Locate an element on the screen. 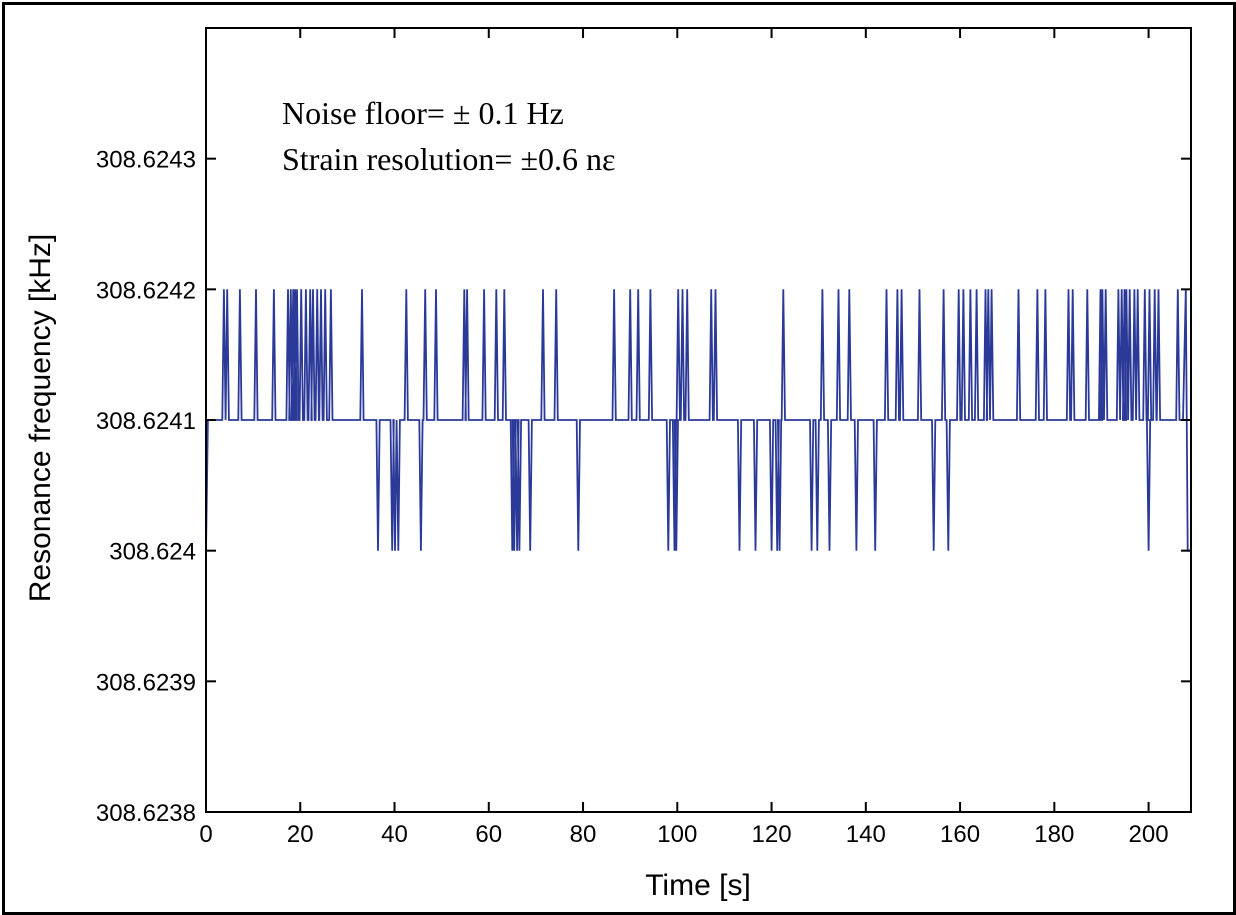 This screenshot has height=915, width=1236. y-tick-label: 308.6241 is located at coordinates (146, 421).